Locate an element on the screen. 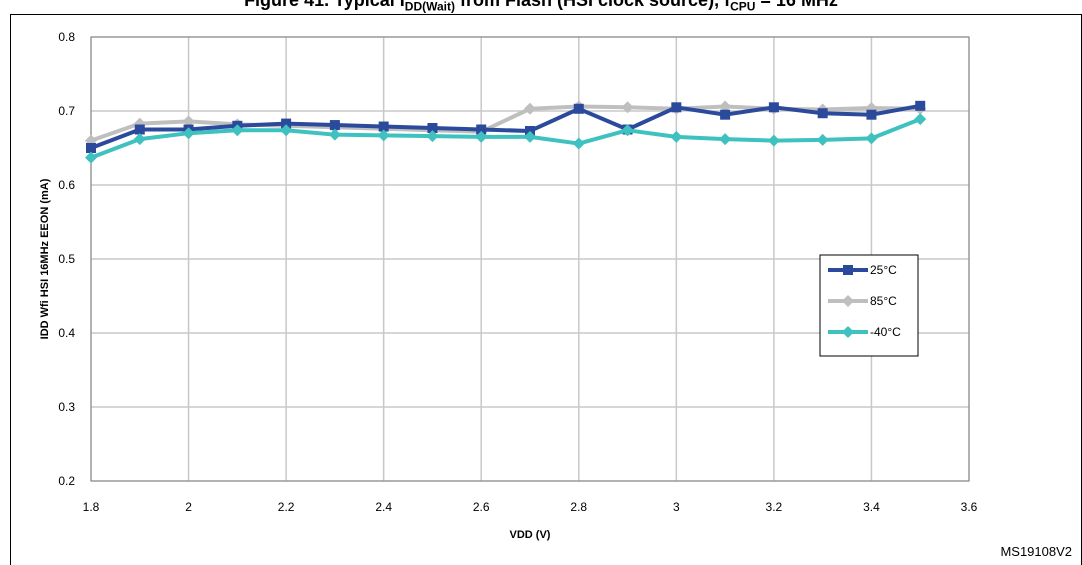  x-tick-label: 2.6 is located at coordinates (481, 507).